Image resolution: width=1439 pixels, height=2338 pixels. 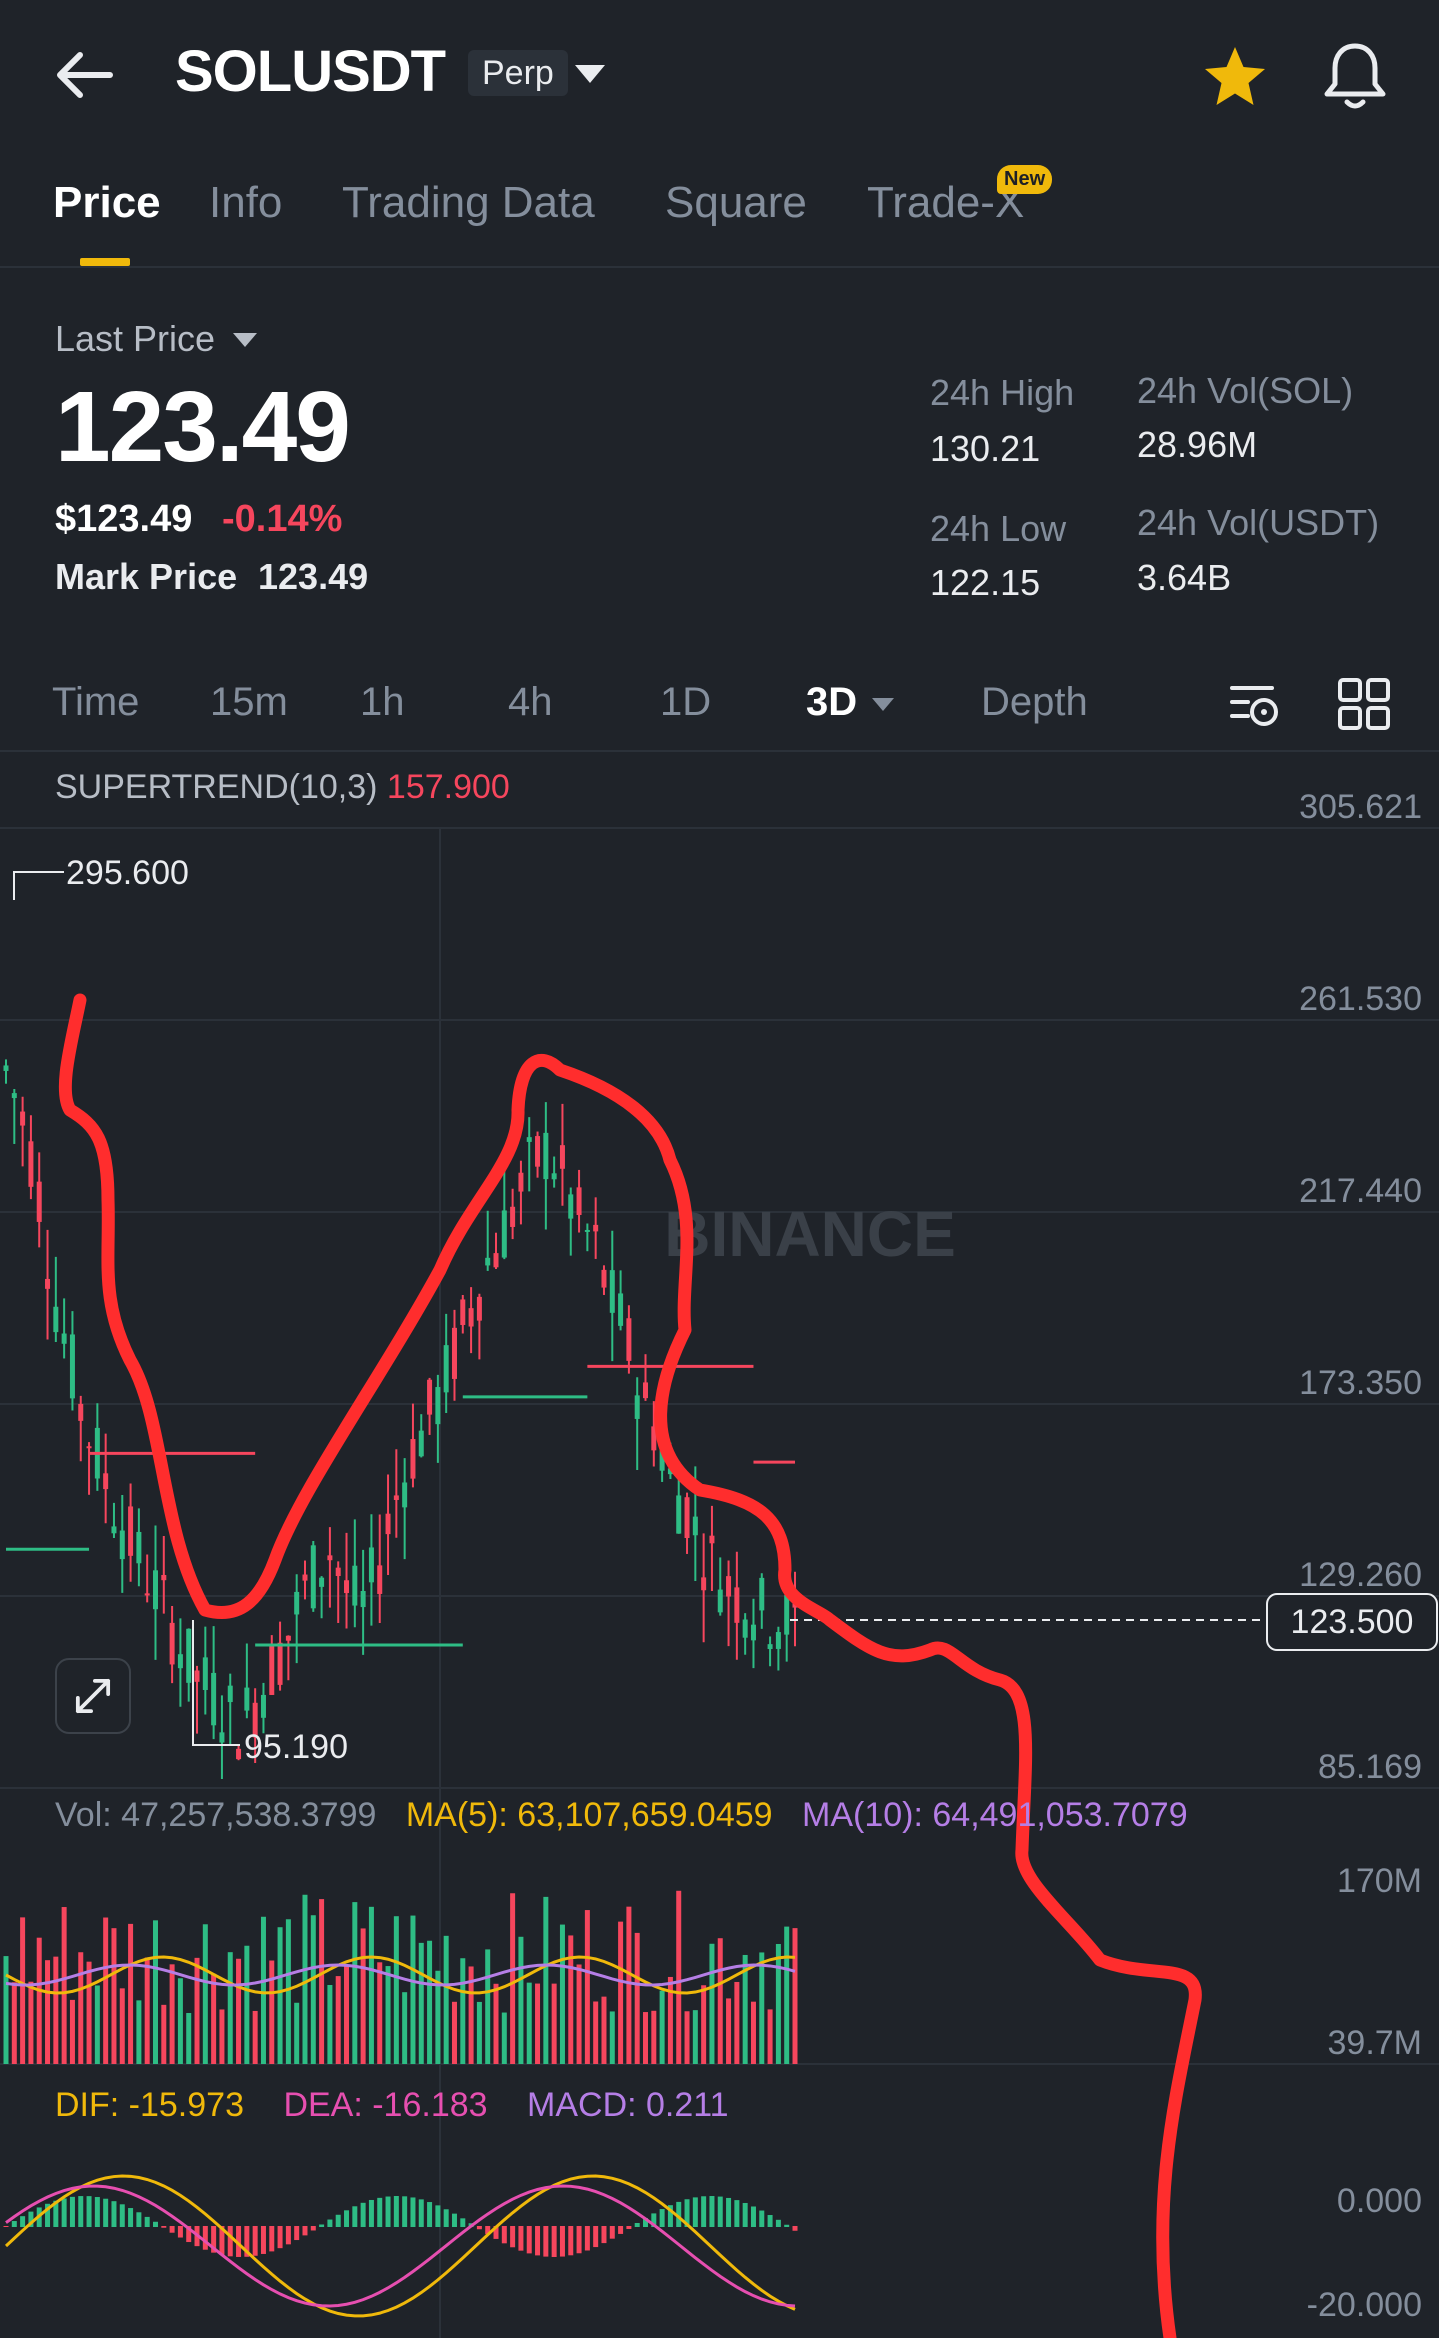 What do you see at coordinates (1355, 76) in the screenshot?
I see `bell-icon` at bounding box center [1355, 76].